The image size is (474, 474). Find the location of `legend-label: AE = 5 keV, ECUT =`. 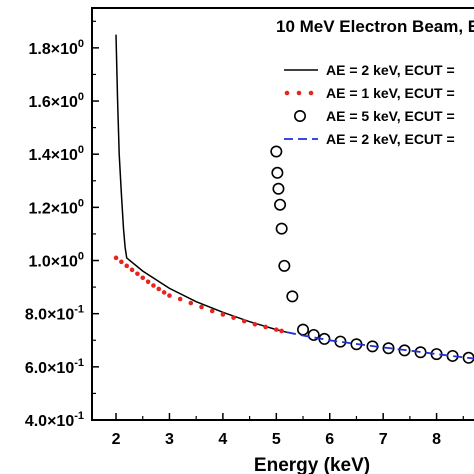

legend-label: AE = 5 keV, ECUT = is located at coordinates (390, 116).